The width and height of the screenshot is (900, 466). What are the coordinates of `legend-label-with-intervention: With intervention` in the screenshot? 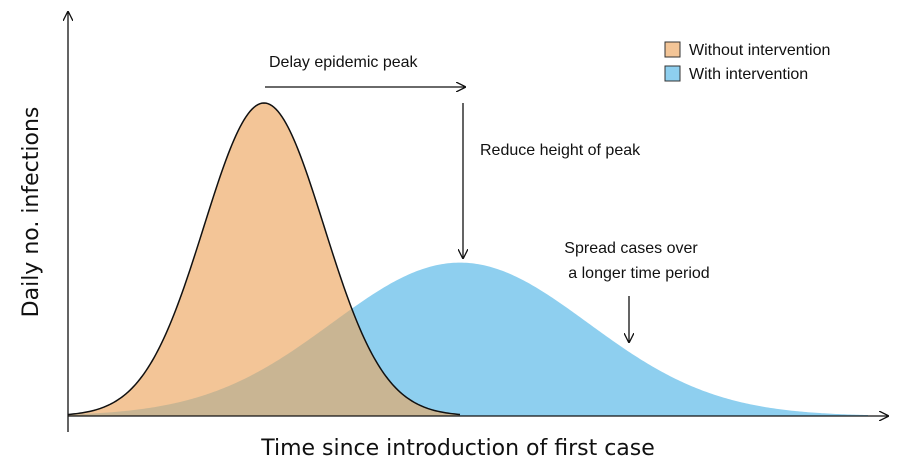 It's located at (748, 74).